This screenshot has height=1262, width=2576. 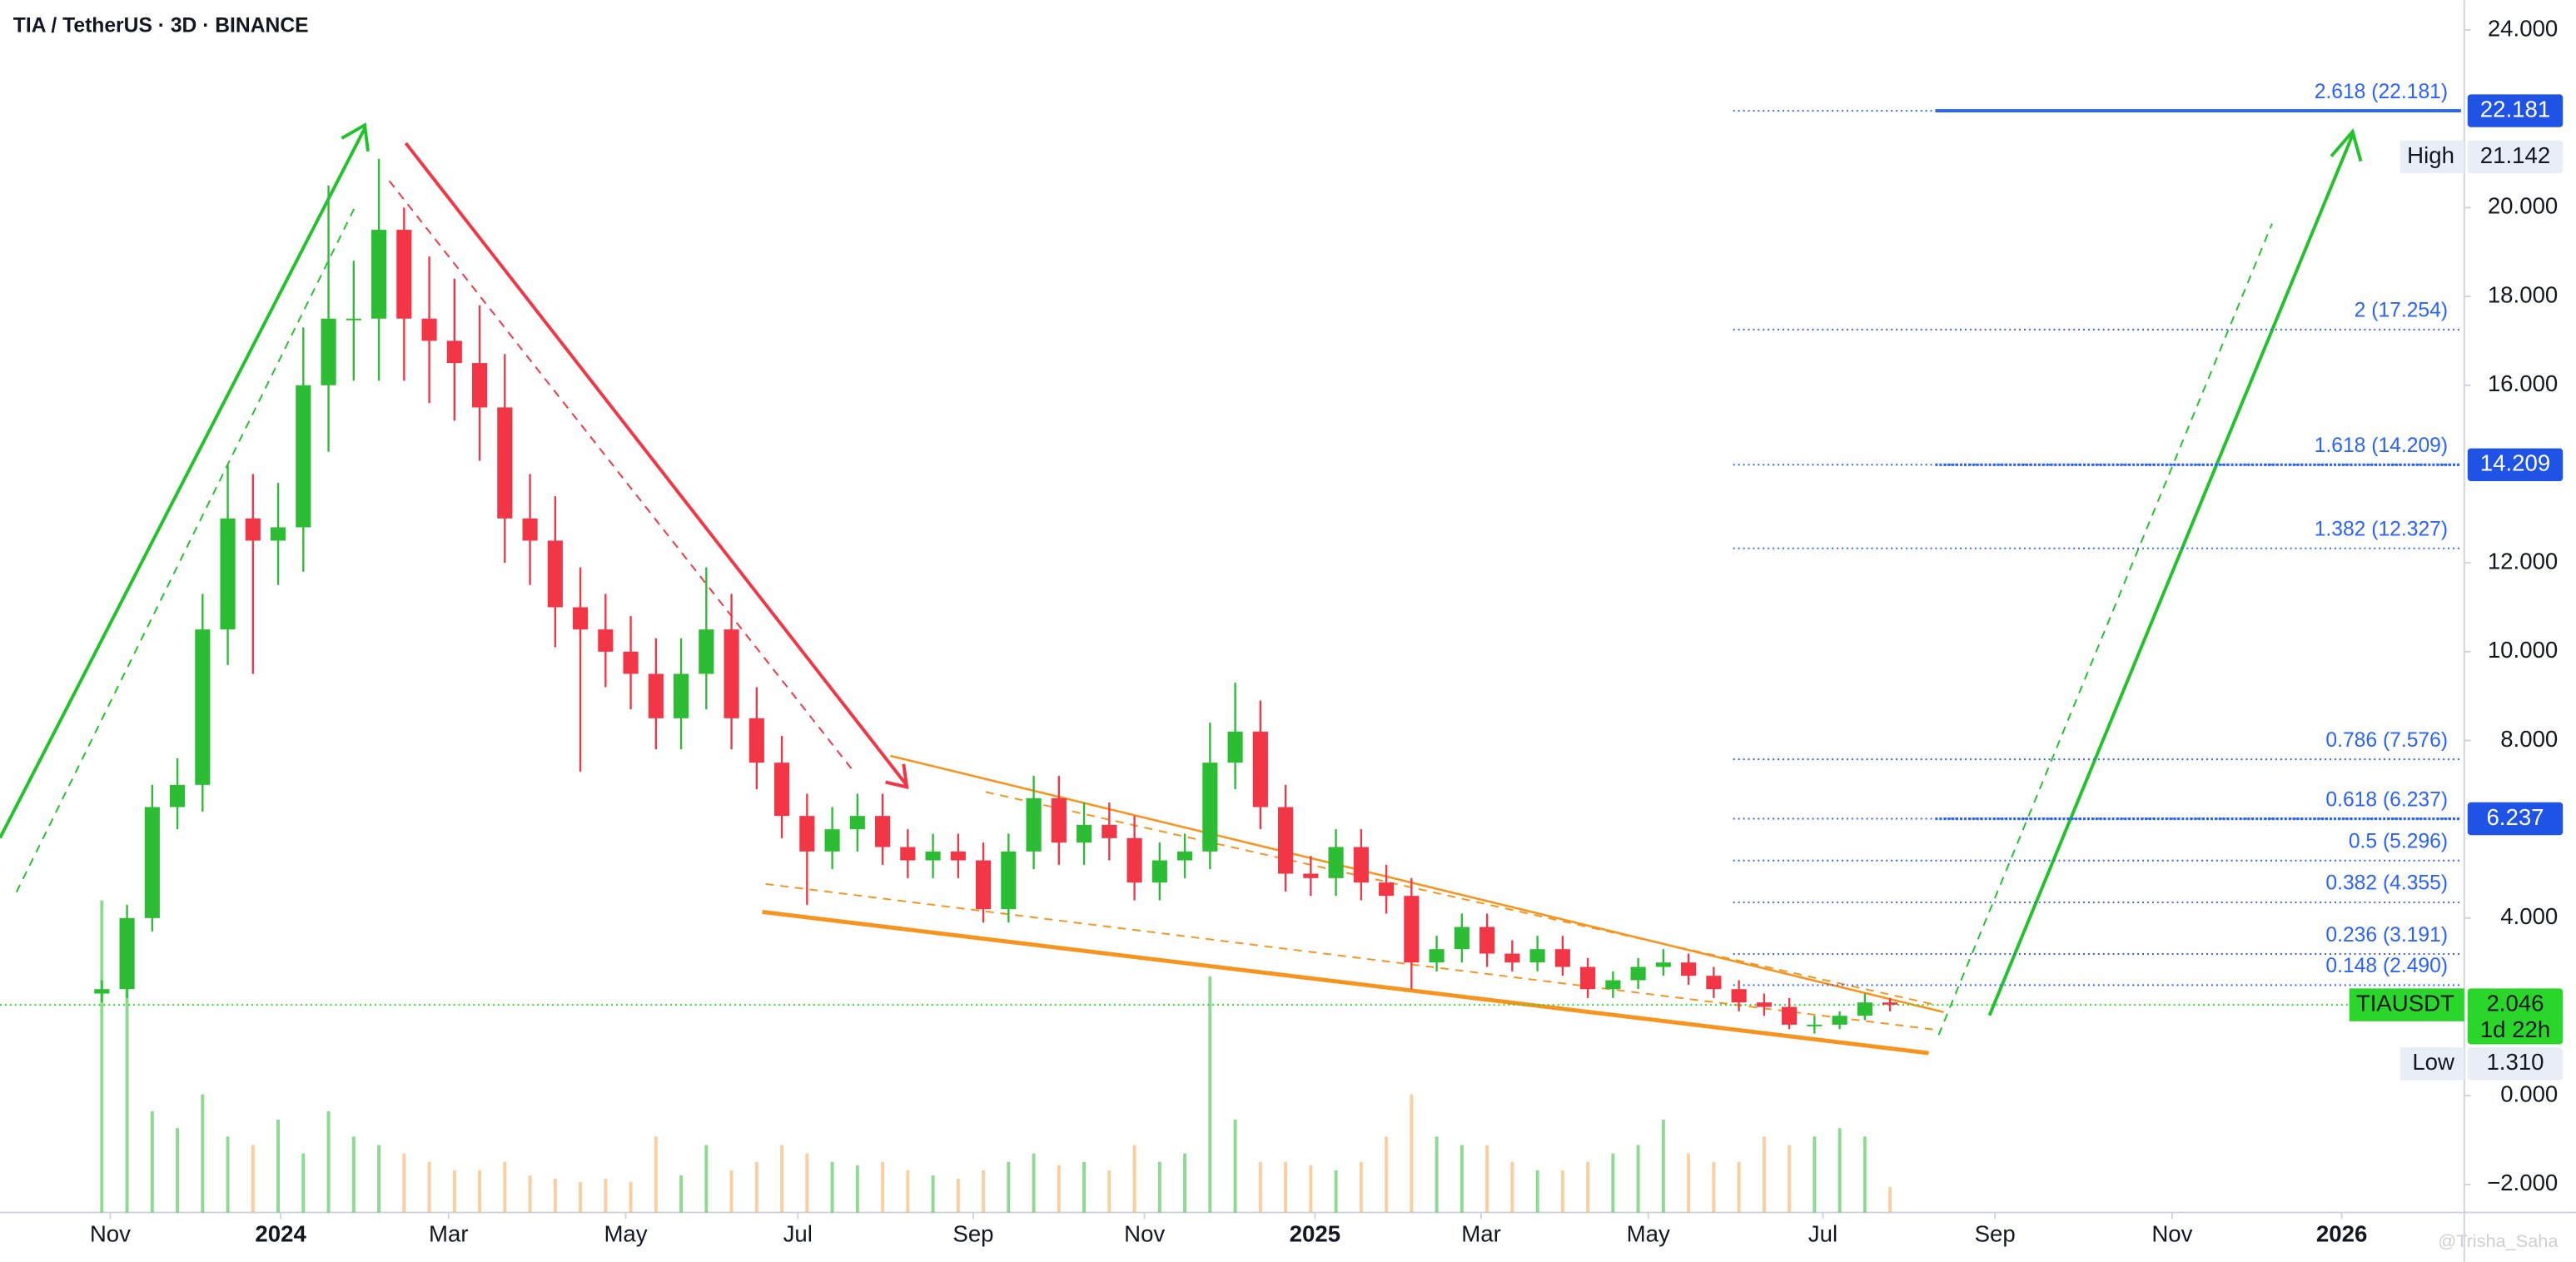 What do you see at coordinates (2515, 1003) in the screenshot?
I see `price-badge-label: 2.046` at bounding box center [2515, 1003].